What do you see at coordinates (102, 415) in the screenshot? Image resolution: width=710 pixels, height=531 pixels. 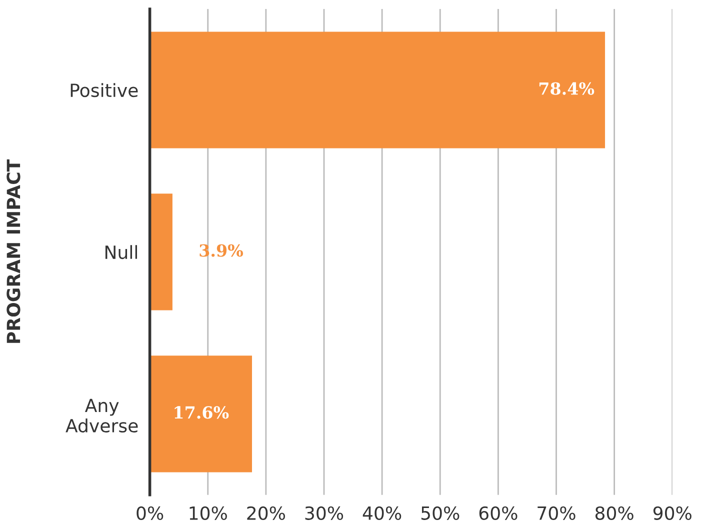 I see `y-tick-label: Any Adverse` at bounding box center [102, 415].